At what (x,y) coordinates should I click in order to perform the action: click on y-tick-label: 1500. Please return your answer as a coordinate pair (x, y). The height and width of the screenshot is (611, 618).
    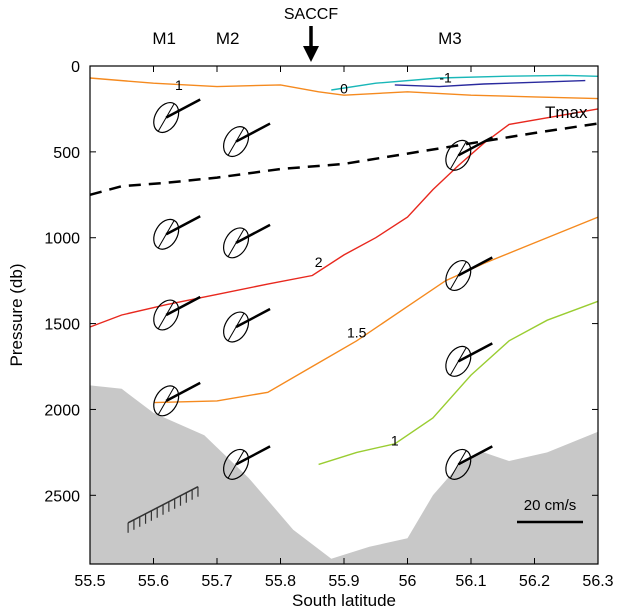
    Looking at the image, I should click on (62, 325).